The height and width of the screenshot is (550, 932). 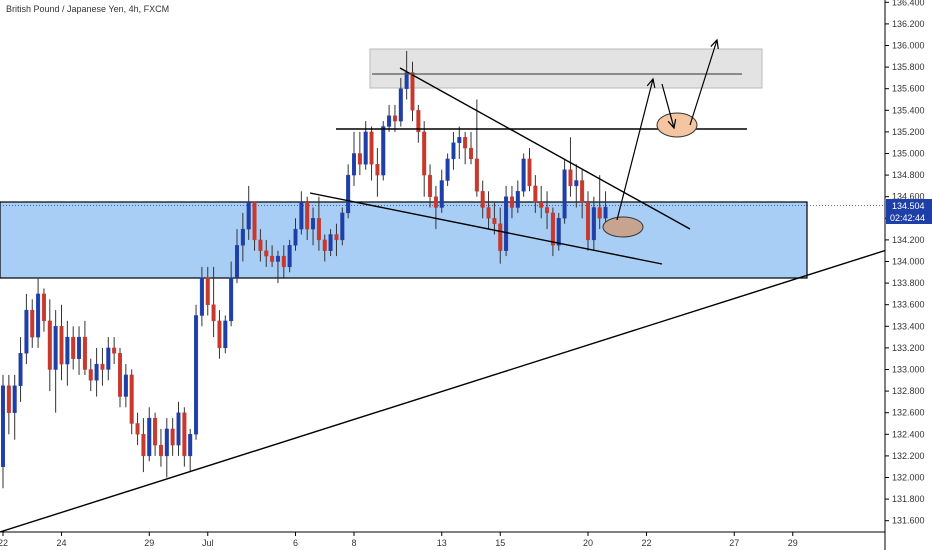 I want to click on time-tick-label: 24, so click(x=61, y=543).